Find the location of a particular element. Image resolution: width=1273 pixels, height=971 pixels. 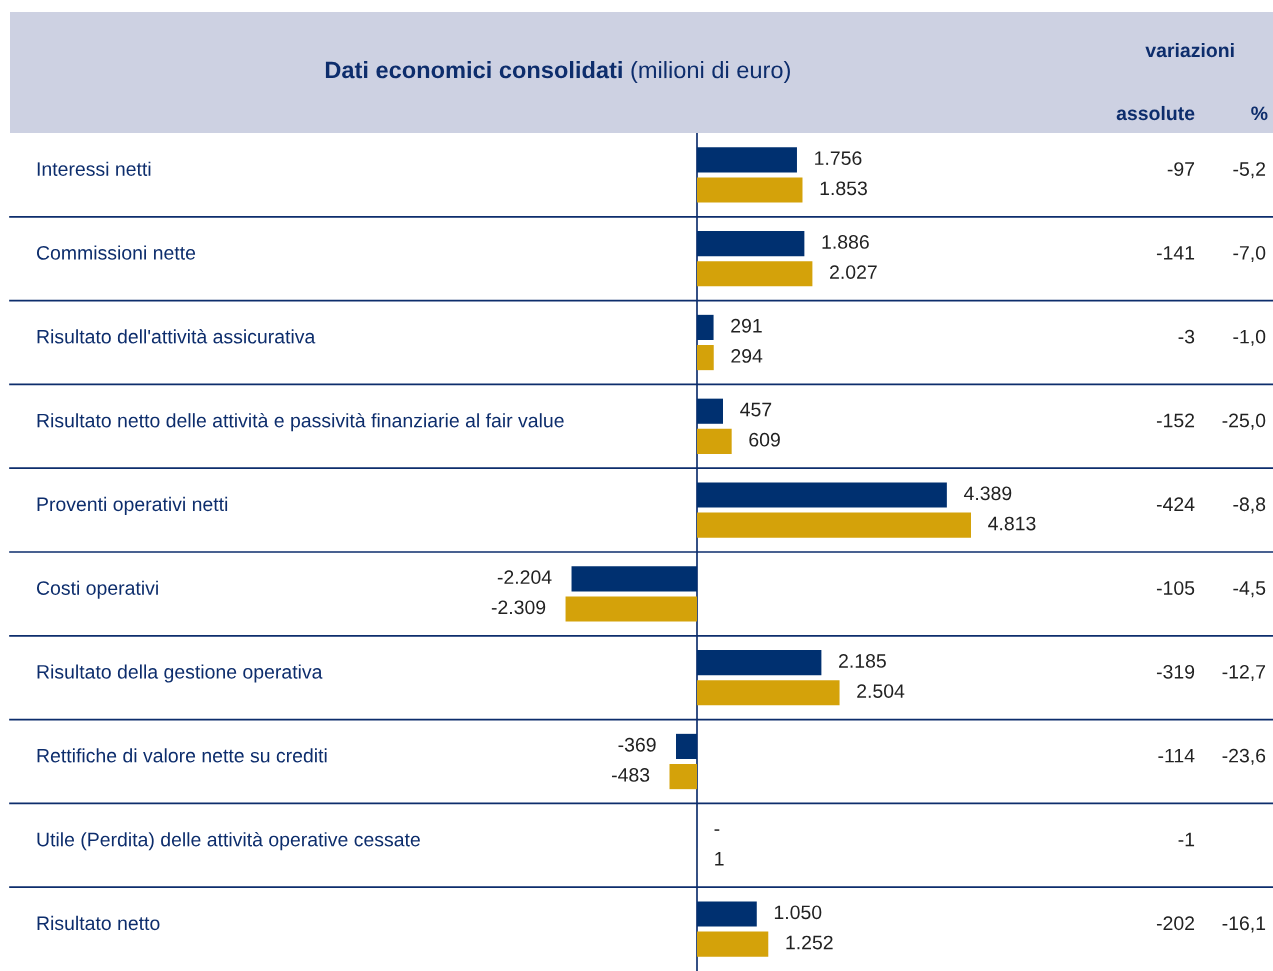

data-label: 609 is located at coordinates (764, 439).